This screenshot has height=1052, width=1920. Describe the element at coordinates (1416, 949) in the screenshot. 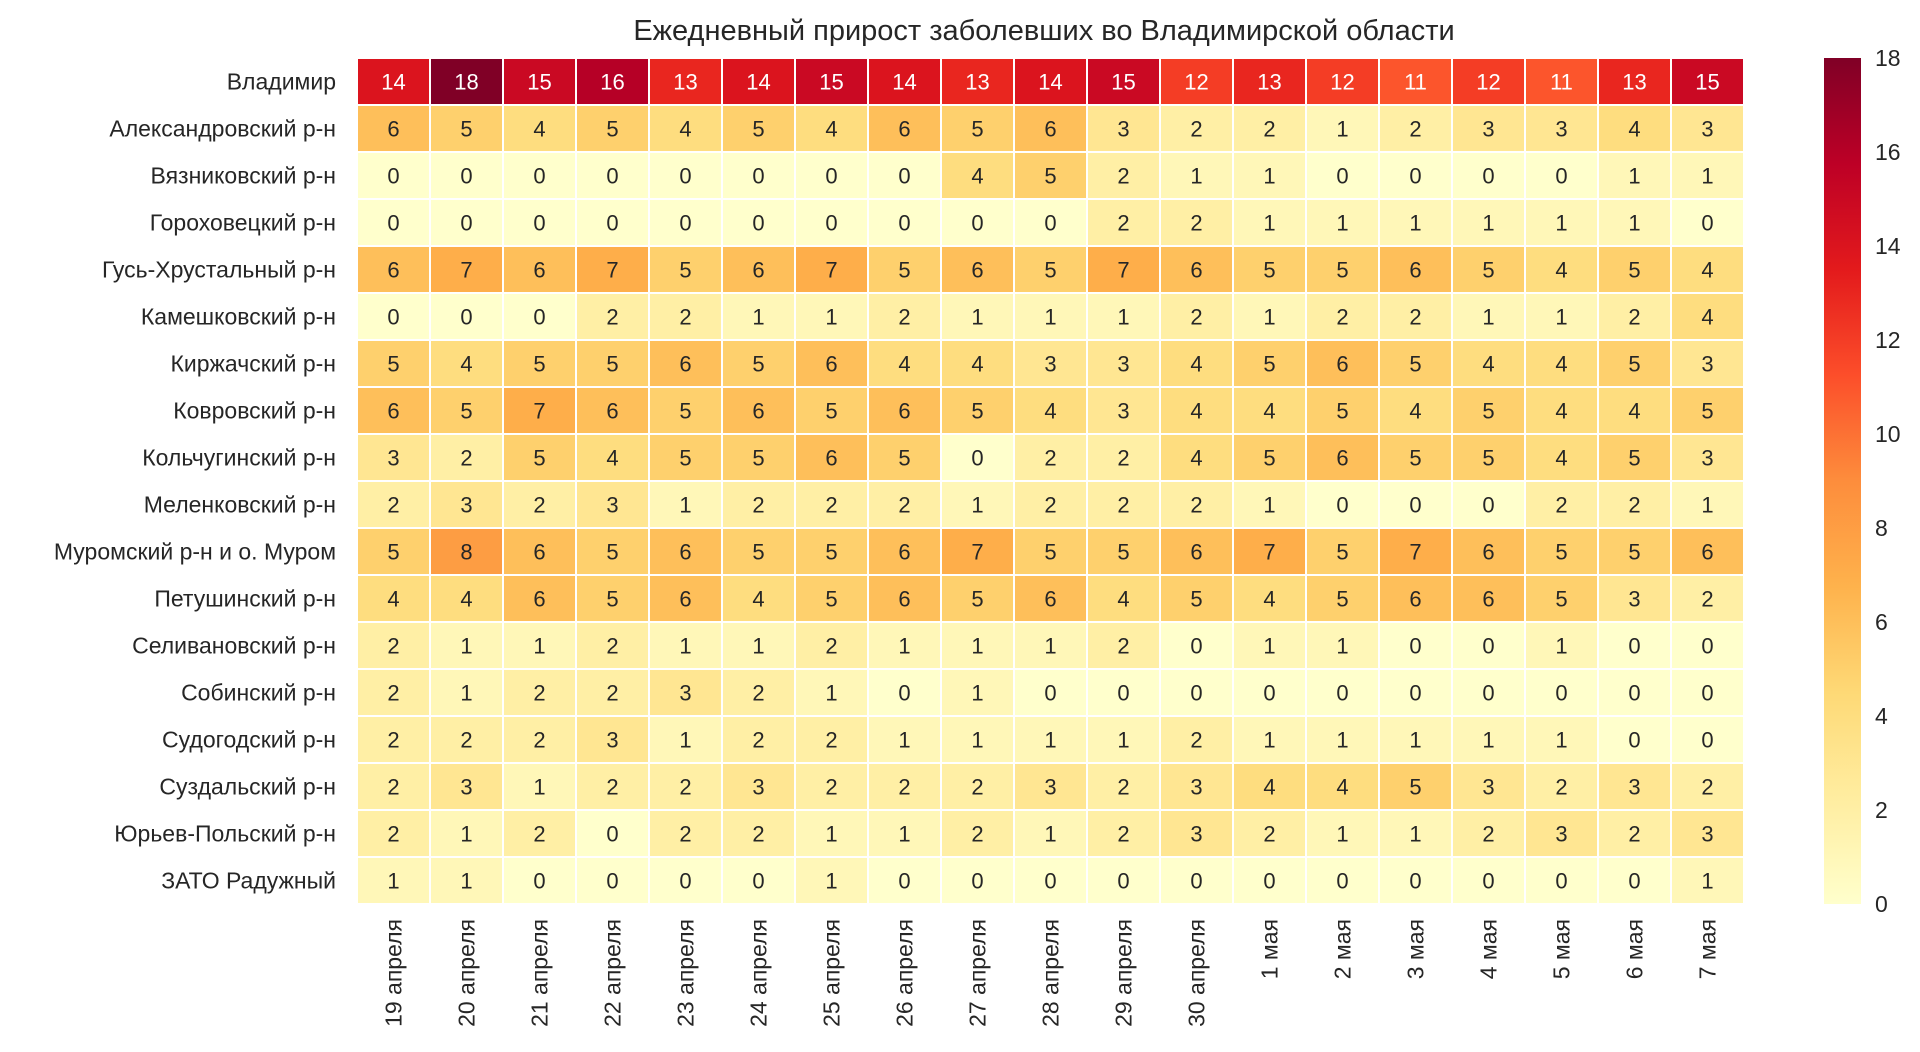

I see `column-label: 3 мая` at that location.